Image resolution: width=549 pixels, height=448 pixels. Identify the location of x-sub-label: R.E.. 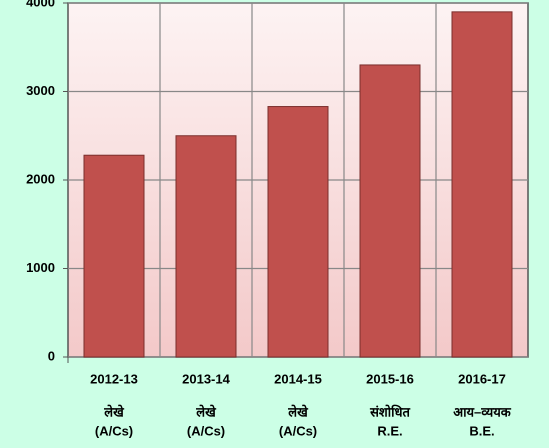
(389, 430).